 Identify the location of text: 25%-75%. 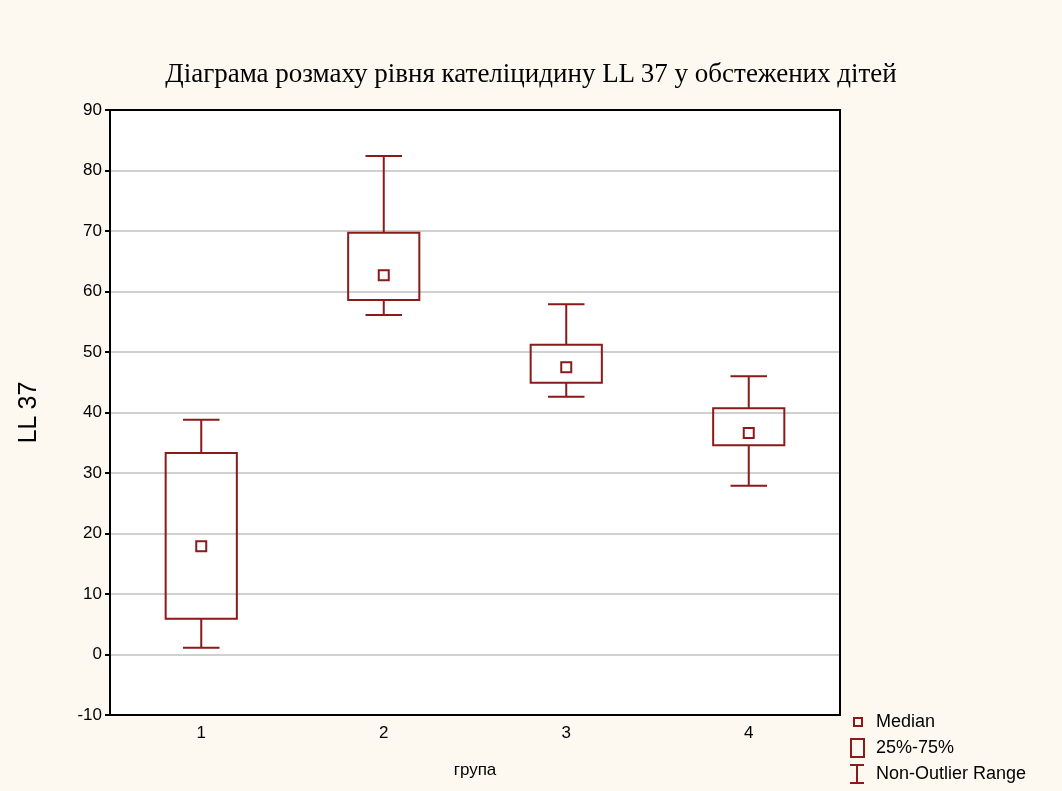
(915, 747).